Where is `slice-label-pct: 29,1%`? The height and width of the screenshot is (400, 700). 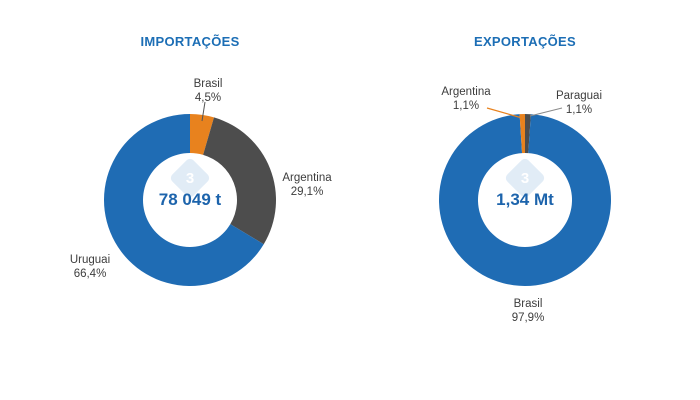 slice-label-pct: 29,1% is located at coordinates (307, 191).